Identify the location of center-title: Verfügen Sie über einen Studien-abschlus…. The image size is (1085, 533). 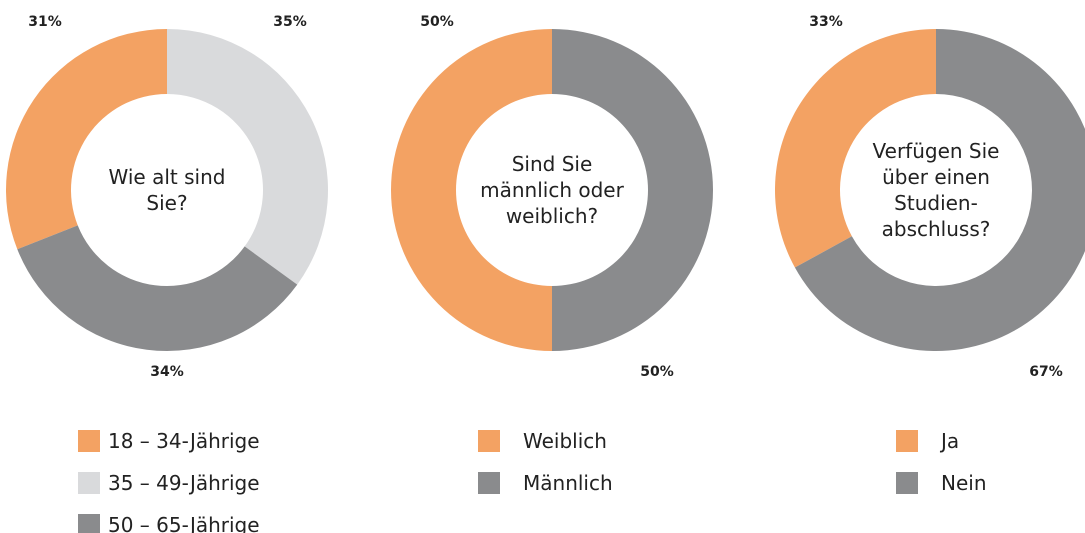
(936, 190).